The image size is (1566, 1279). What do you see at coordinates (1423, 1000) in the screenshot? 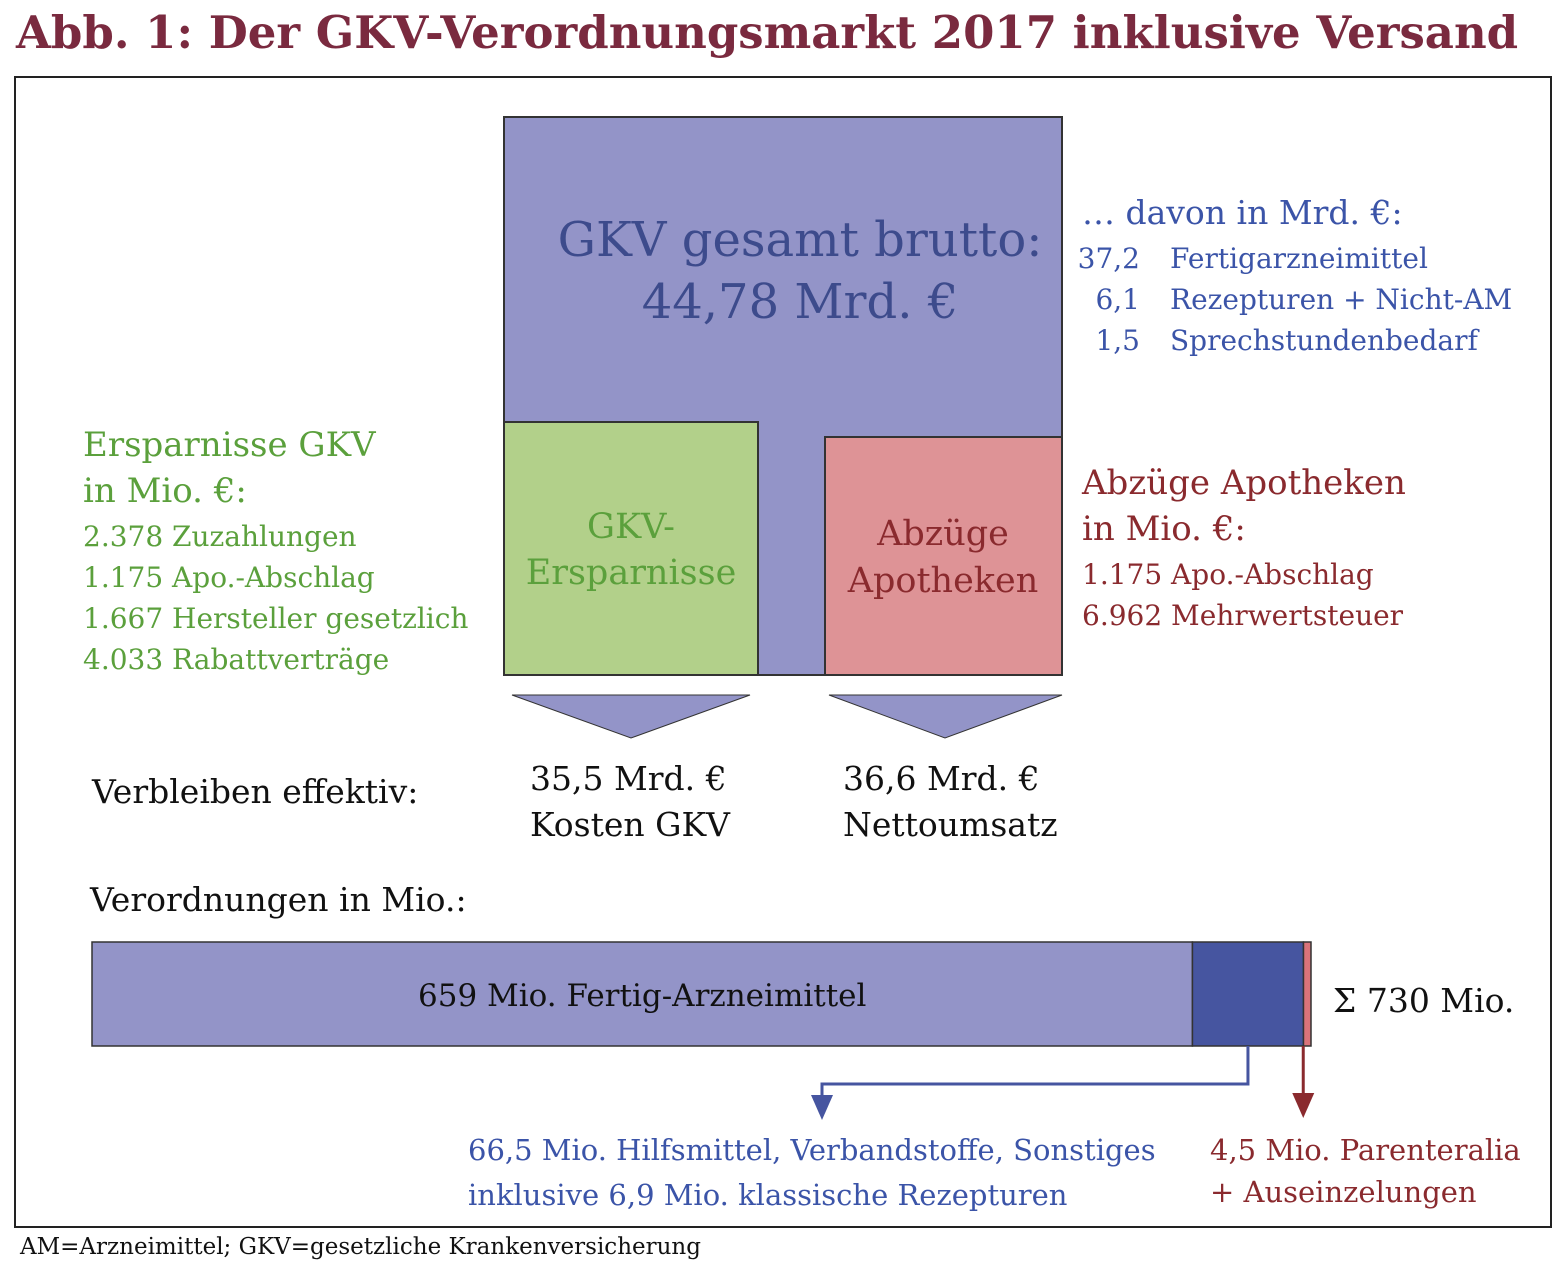
I see `prescriptions-total: Σ 730 Mio.` at bounding box center [1423, 1000].